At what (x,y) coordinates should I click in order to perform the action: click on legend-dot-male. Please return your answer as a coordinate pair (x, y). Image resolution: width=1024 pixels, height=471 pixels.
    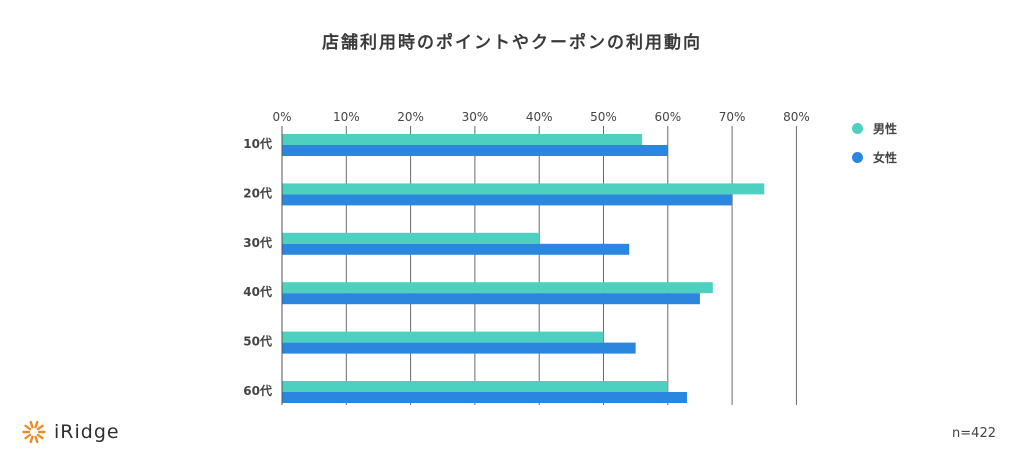
    Looking at the image, I should click on (857, 128).